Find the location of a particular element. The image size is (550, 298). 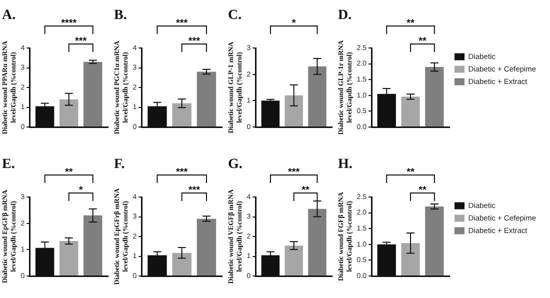

chart-title: F. is located at coordinates (119, 165).